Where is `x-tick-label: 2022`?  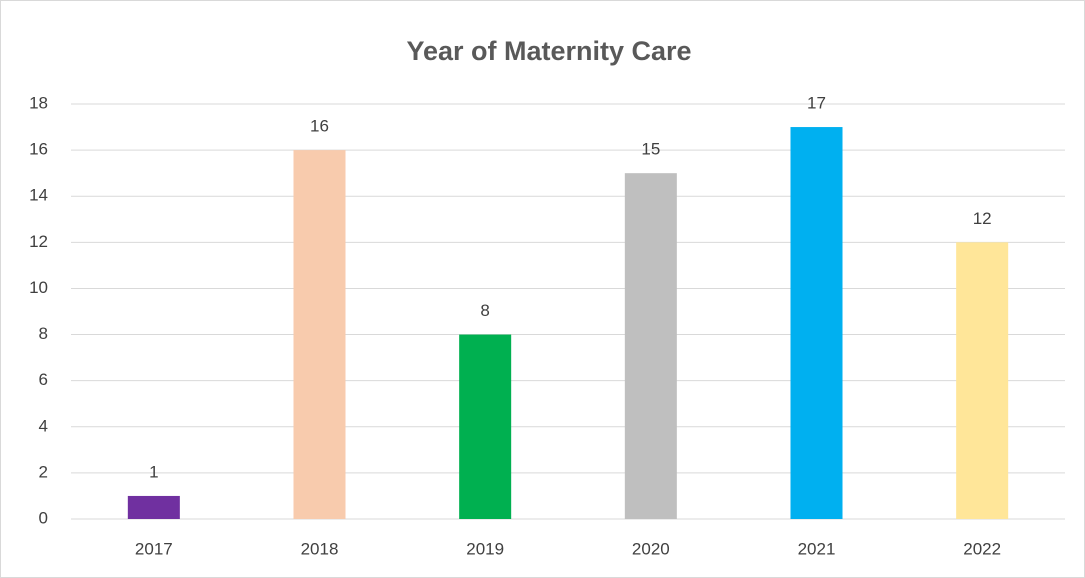 x-tick-label: 2022 is located at coordinates (982, 548).